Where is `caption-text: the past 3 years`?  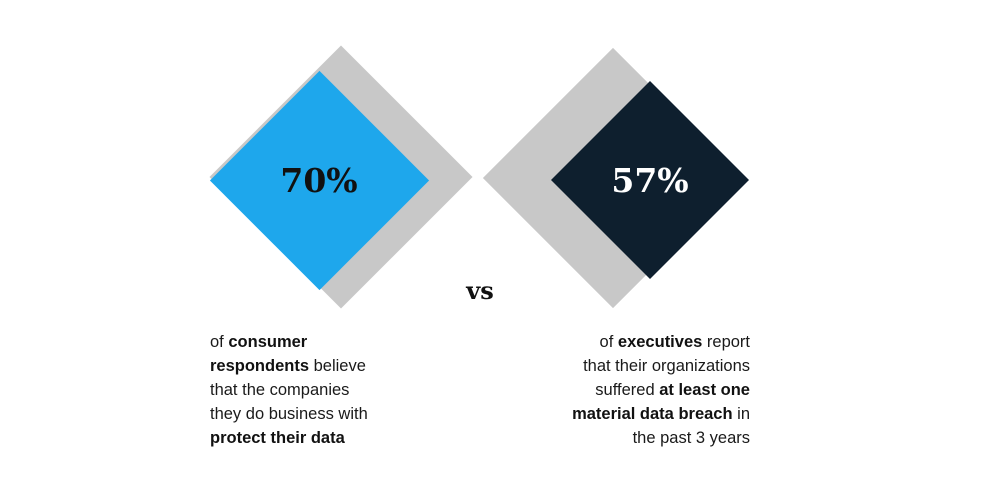
caption-text: the past 3 years is located at coordinates (691, 438).